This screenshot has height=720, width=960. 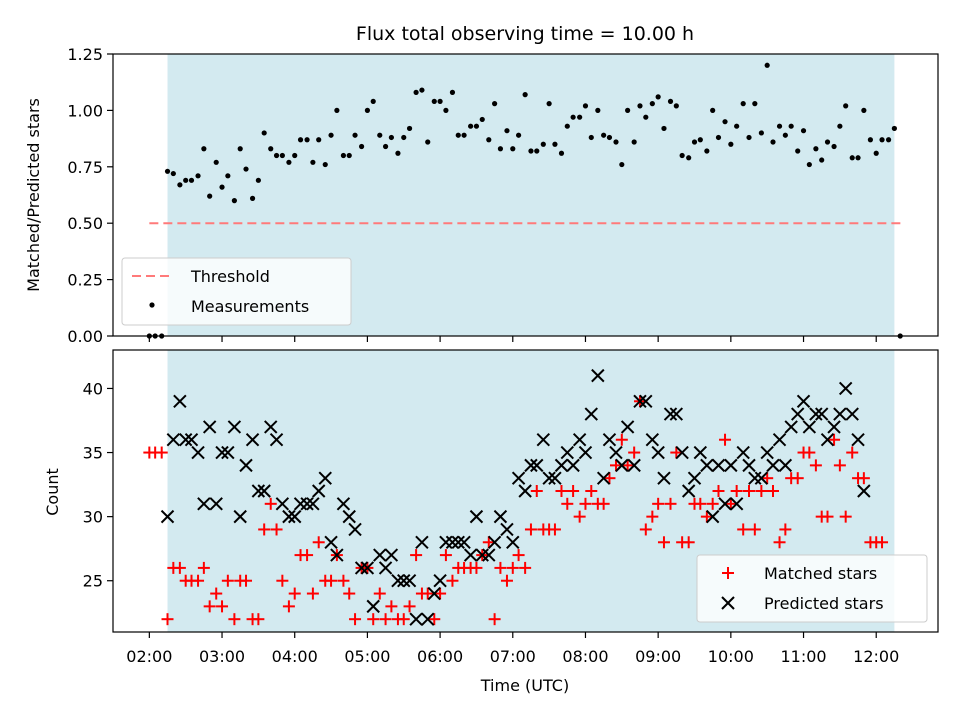 I want to click on predicted-legend-swatch, so click(x=728, y=603).